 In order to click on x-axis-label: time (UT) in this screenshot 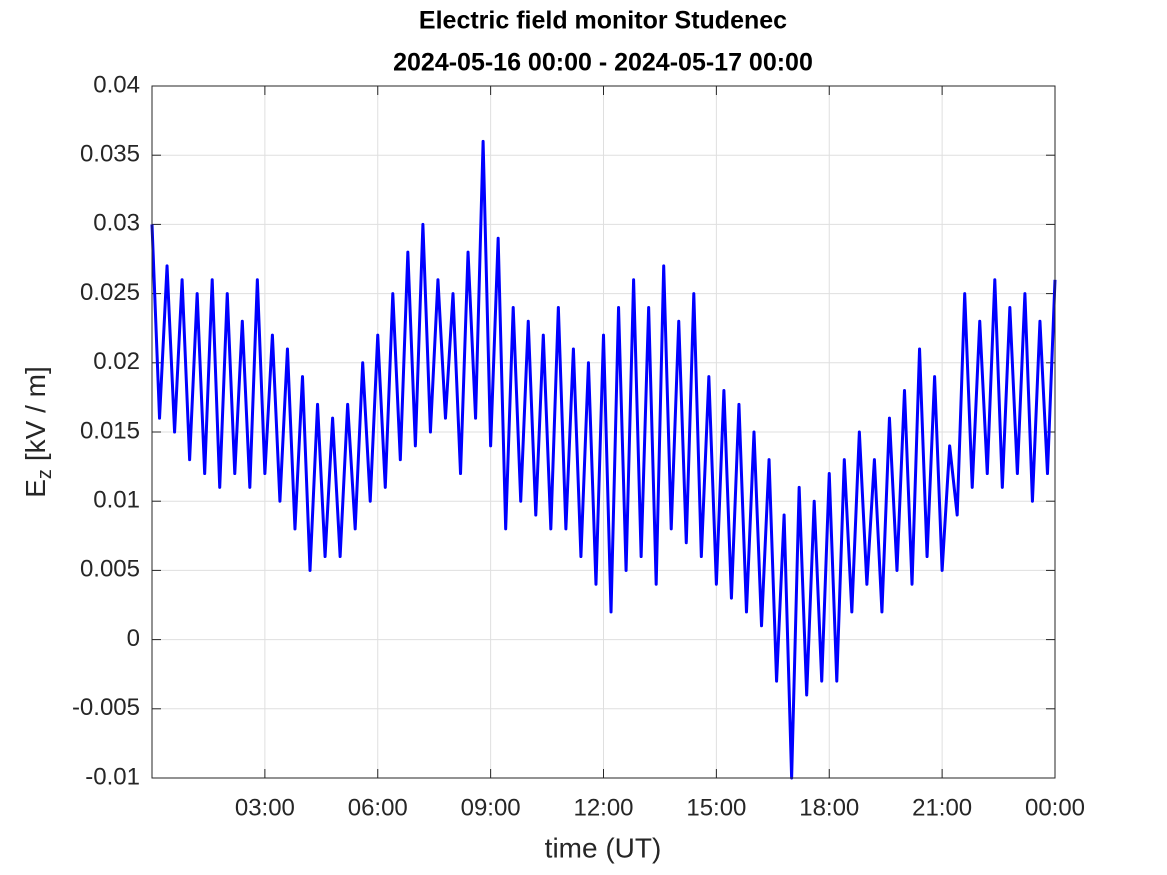, I will do `click(603, 847)`.